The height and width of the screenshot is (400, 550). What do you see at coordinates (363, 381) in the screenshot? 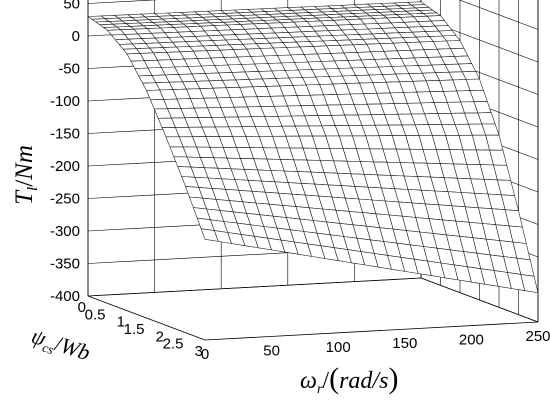
I see `x-axis-unit: rad/s` at bounding box center [363, 381].